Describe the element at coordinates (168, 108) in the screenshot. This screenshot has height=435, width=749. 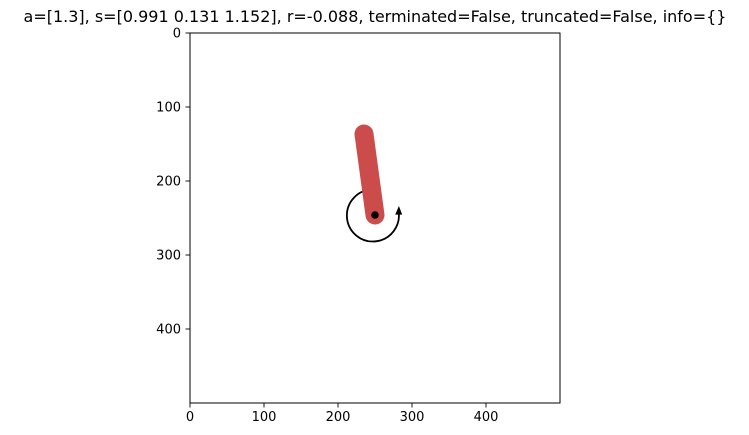
I see `y-tick-label: 100` at that location.